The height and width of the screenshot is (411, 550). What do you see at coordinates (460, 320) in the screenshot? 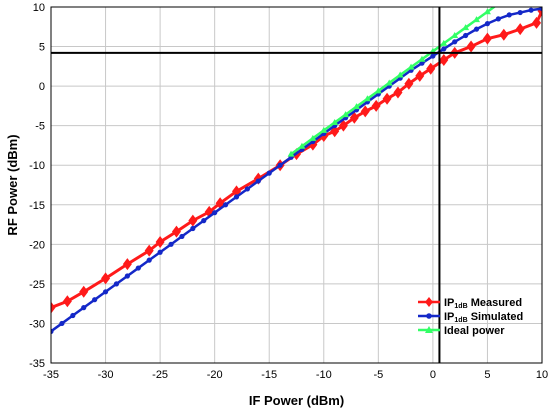
I see `legend-label-sub: 1dB` at bounding box center [460, 320].